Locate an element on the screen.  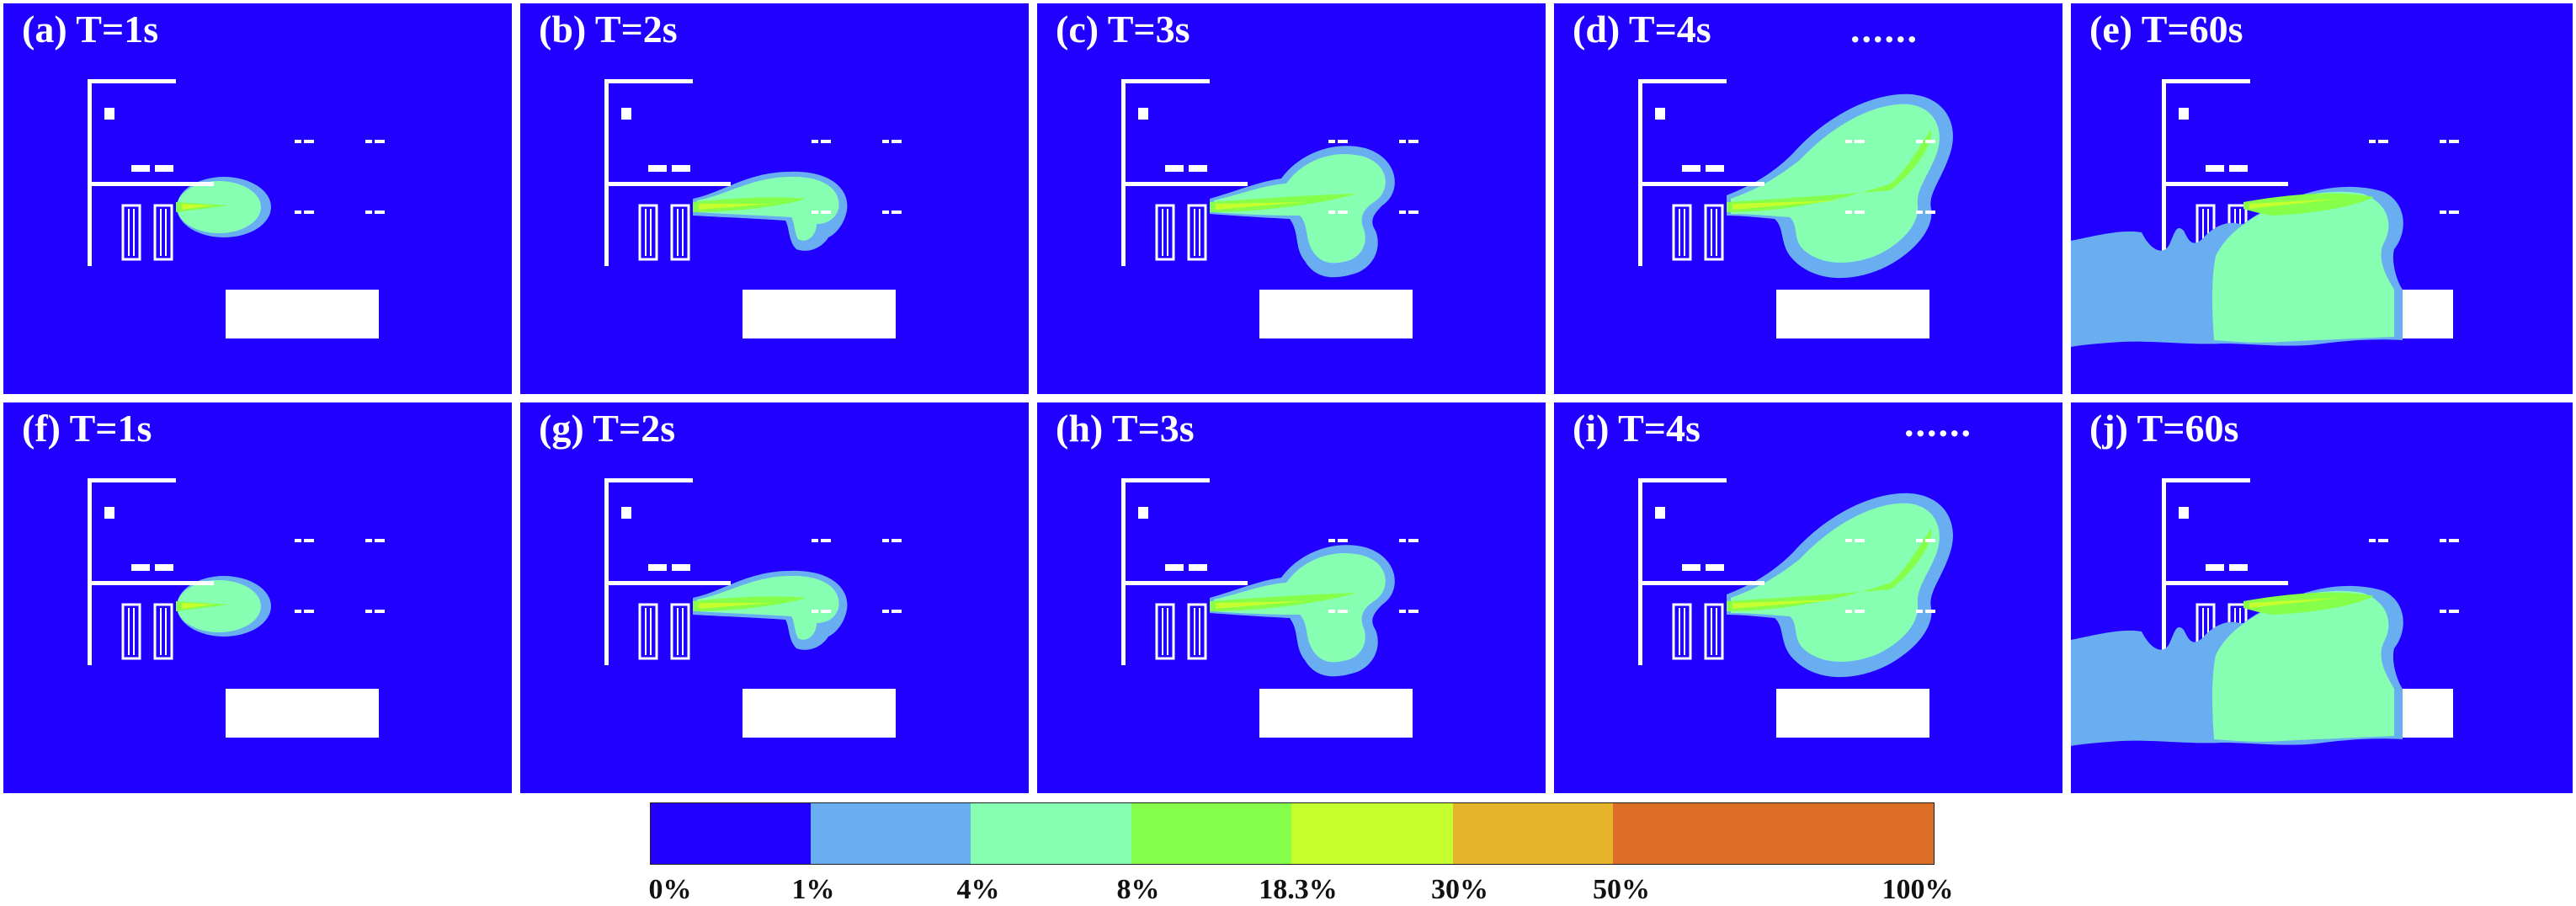
colorbar-tick-label: 100% is located at coordinates (1918, 889).